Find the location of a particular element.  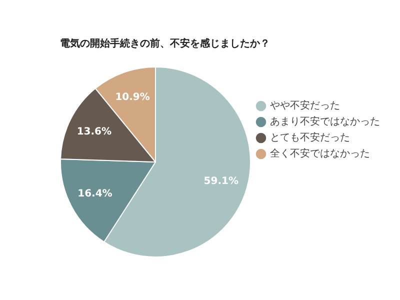

data-label: 59.1% is located at coordinates (221, 181).